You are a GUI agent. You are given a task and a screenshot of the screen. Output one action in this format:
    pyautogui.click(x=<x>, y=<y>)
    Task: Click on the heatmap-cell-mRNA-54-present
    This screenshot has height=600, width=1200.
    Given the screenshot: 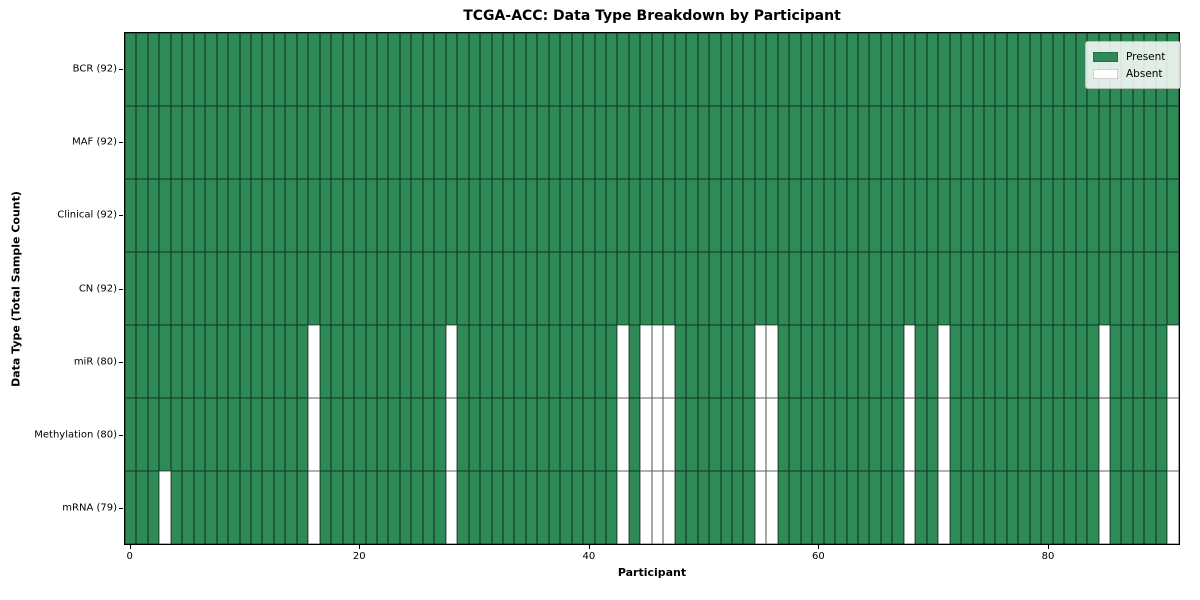 What is the action you would take?
    pyautogui.click(x=749, y=507)
    